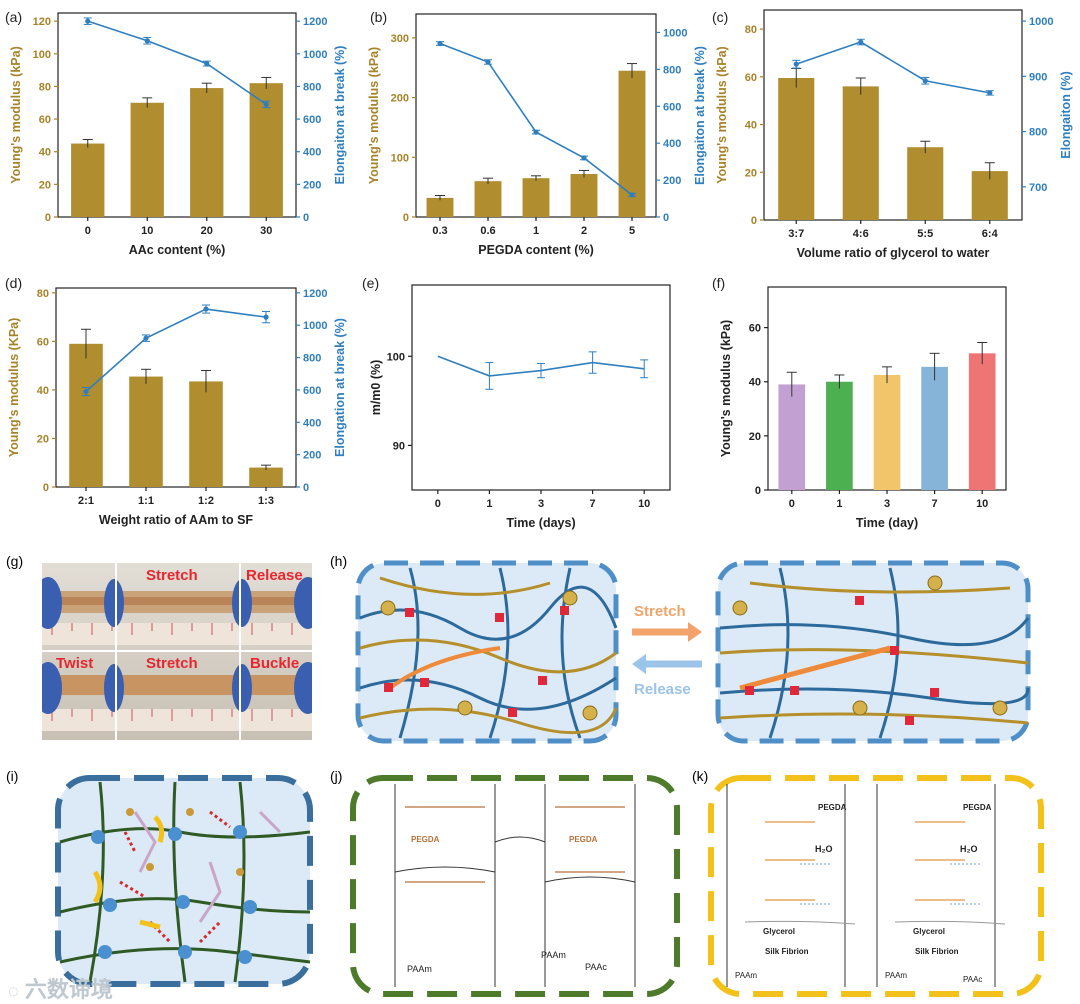  What do you see at coordinates (644, 504) in the screenshot?
I see `xtick-label-e-4: 10` at bounding box center [644, 504].